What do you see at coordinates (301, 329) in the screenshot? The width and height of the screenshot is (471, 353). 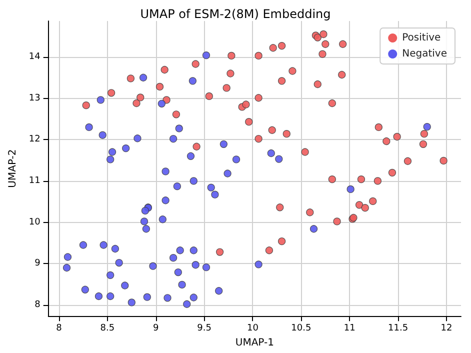 I see `x-tick-label: 10.5` at bounding box center [301, 329].